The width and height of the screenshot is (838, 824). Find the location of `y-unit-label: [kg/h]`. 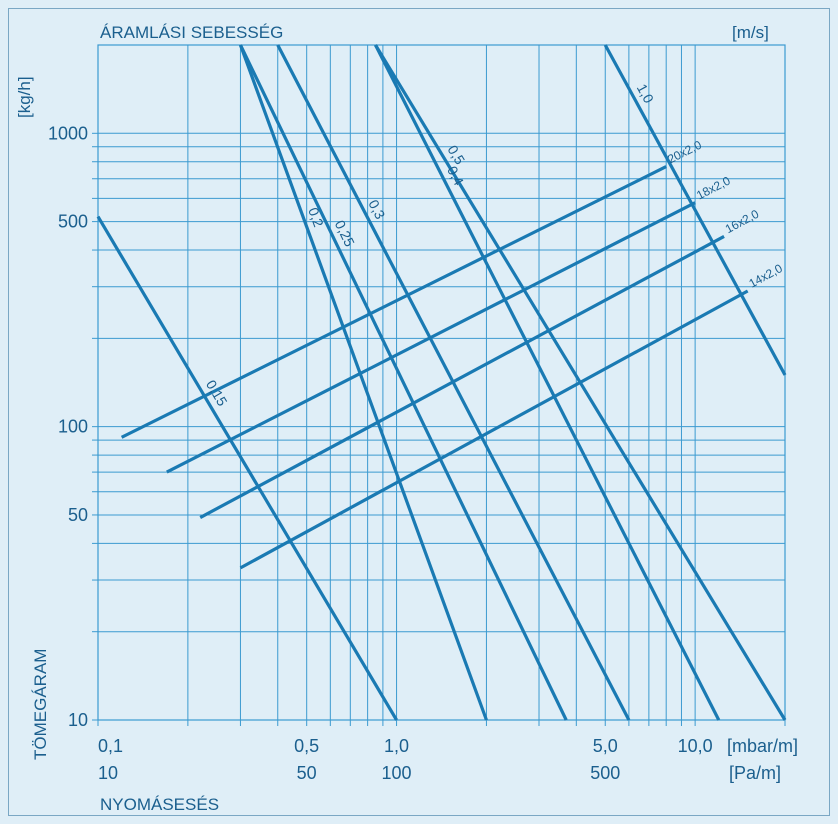

y-unit-label: [kg/h] is located at coordinates (24, 97).